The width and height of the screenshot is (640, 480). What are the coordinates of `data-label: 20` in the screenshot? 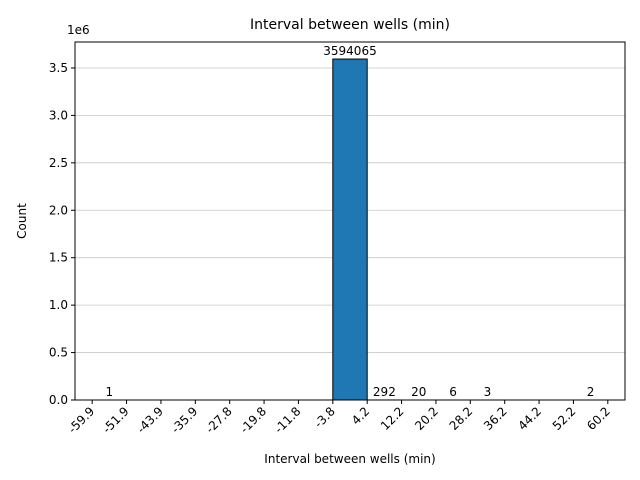 It's located at (418, 392).